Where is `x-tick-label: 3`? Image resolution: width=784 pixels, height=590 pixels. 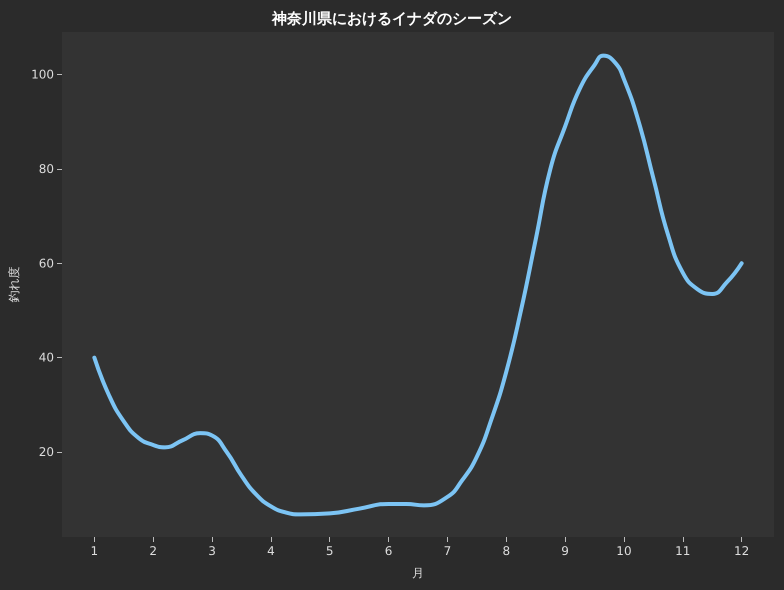
x-tick-label: 3 is located at coordinates (212, 551).